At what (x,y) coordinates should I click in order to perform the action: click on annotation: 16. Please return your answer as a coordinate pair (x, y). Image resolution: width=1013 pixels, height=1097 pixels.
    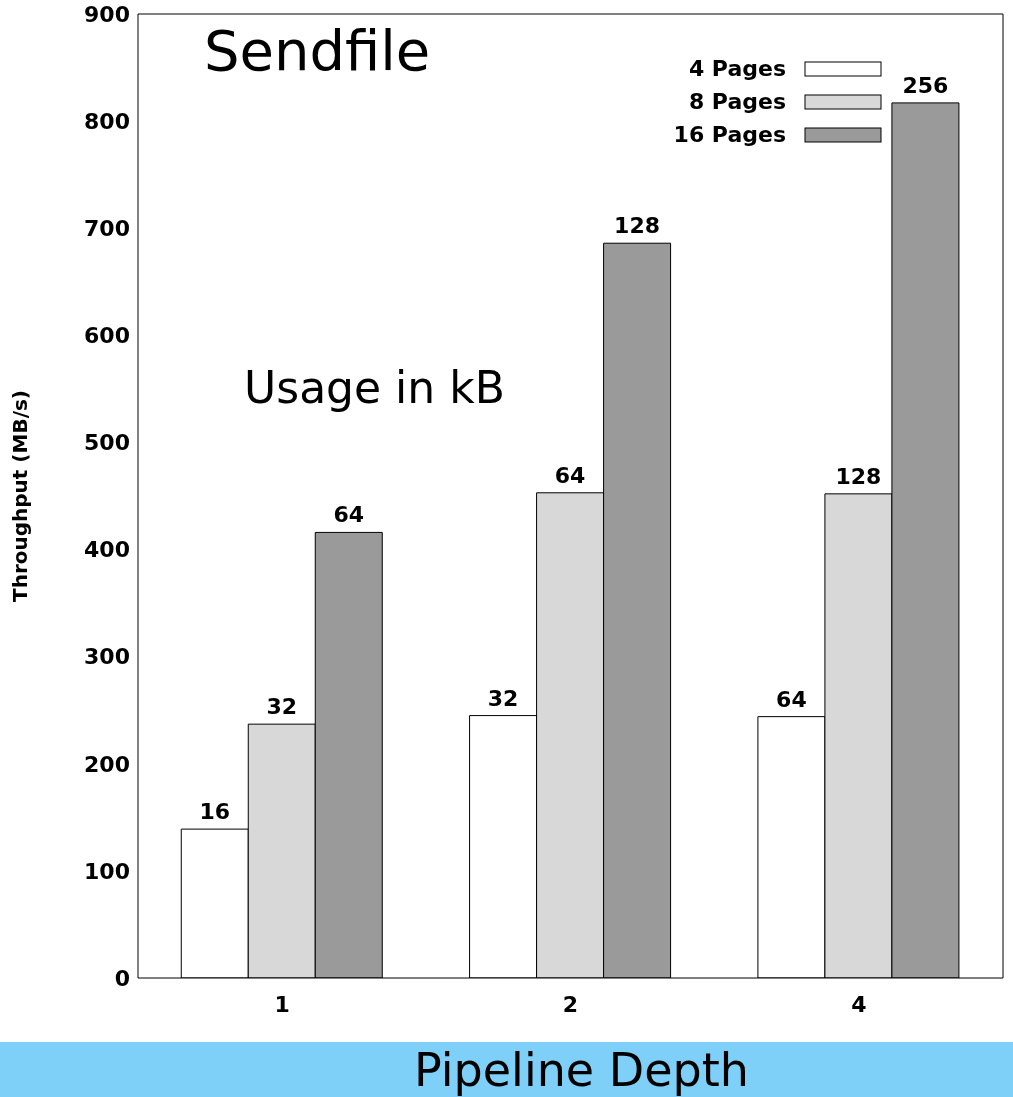
    Looking at the image, I should click on (215, 812).